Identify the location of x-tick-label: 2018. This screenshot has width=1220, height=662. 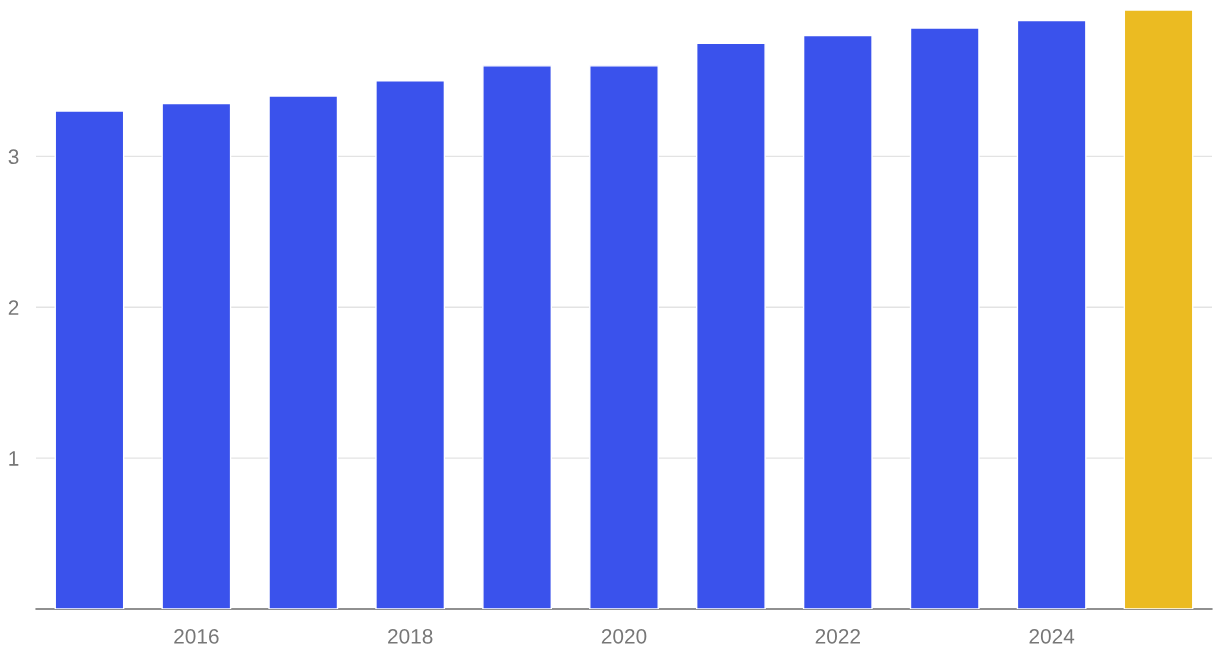
(410, 636).